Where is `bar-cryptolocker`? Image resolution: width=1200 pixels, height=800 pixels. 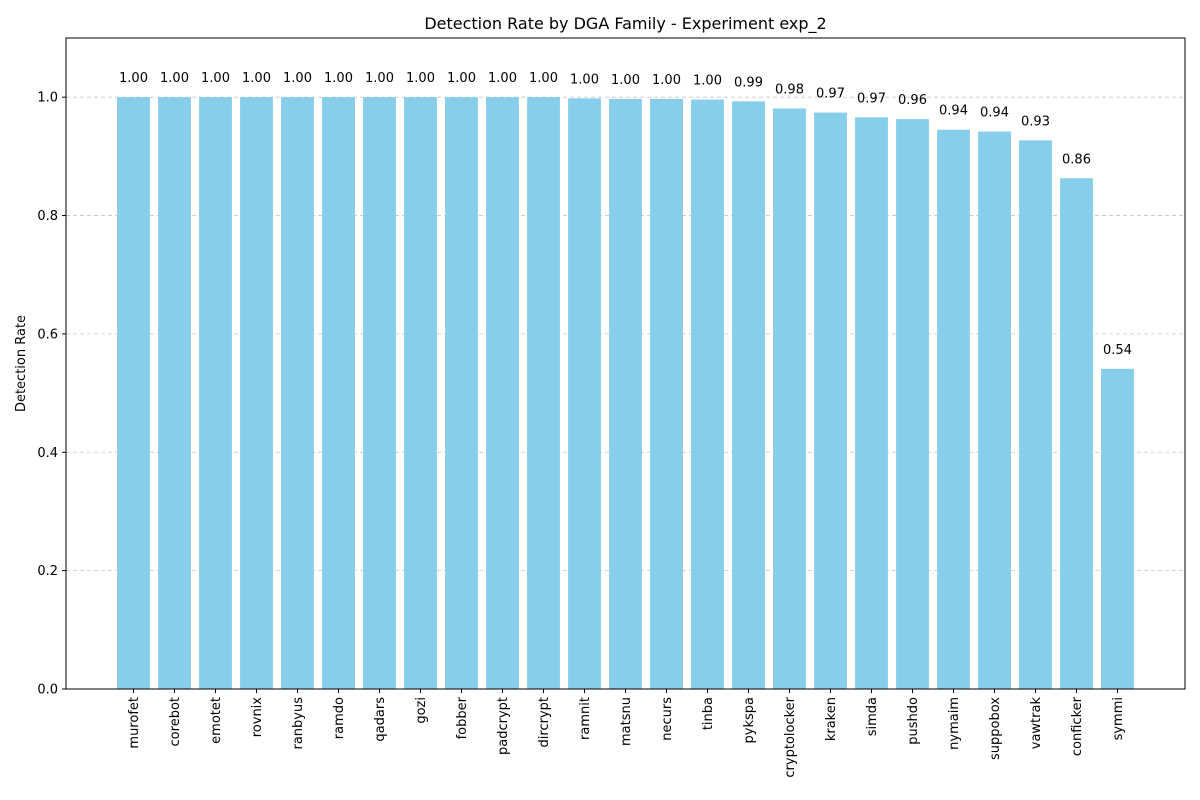
bar-cryptolocker is located at coordinates (789, 398).